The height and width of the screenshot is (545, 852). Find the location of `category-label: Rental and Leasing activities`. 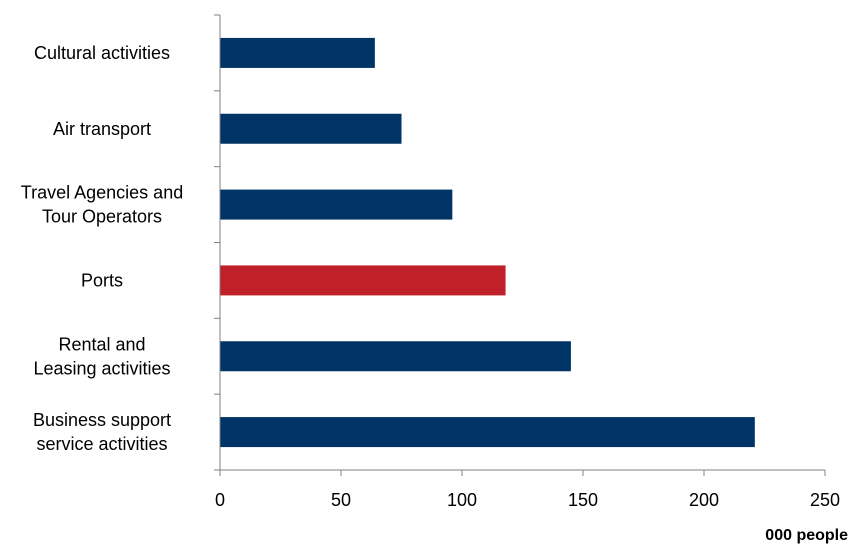

category-label: Rental and Leasing activities is located at coordinates (101, 356).